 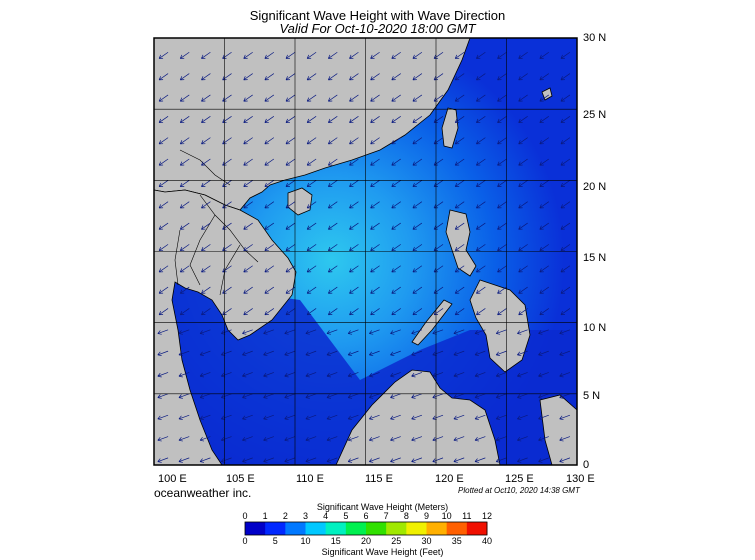 I want to click on colorbar-segment, so click(x=396, y=528).